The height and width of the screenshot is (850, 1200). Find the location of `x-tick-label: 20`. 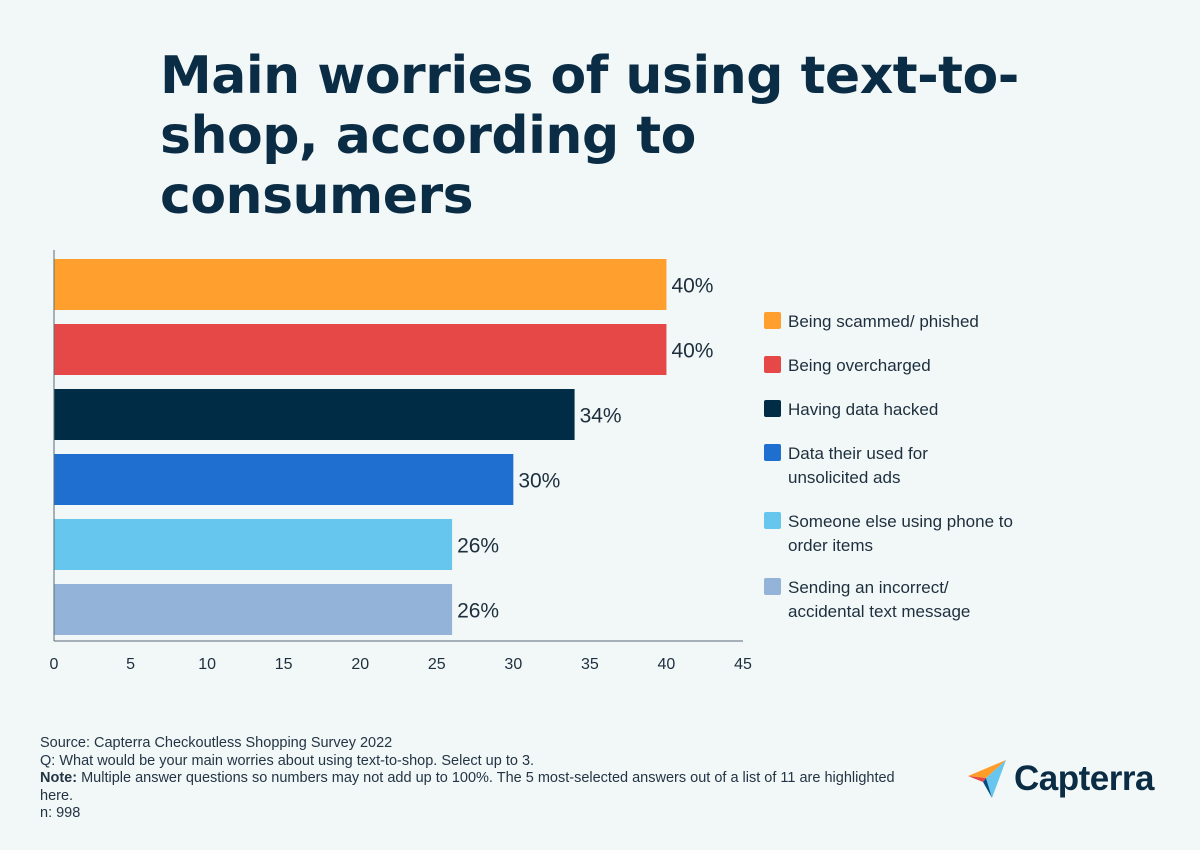

x-tick-label: 20 is located at coordinates (360, 664).